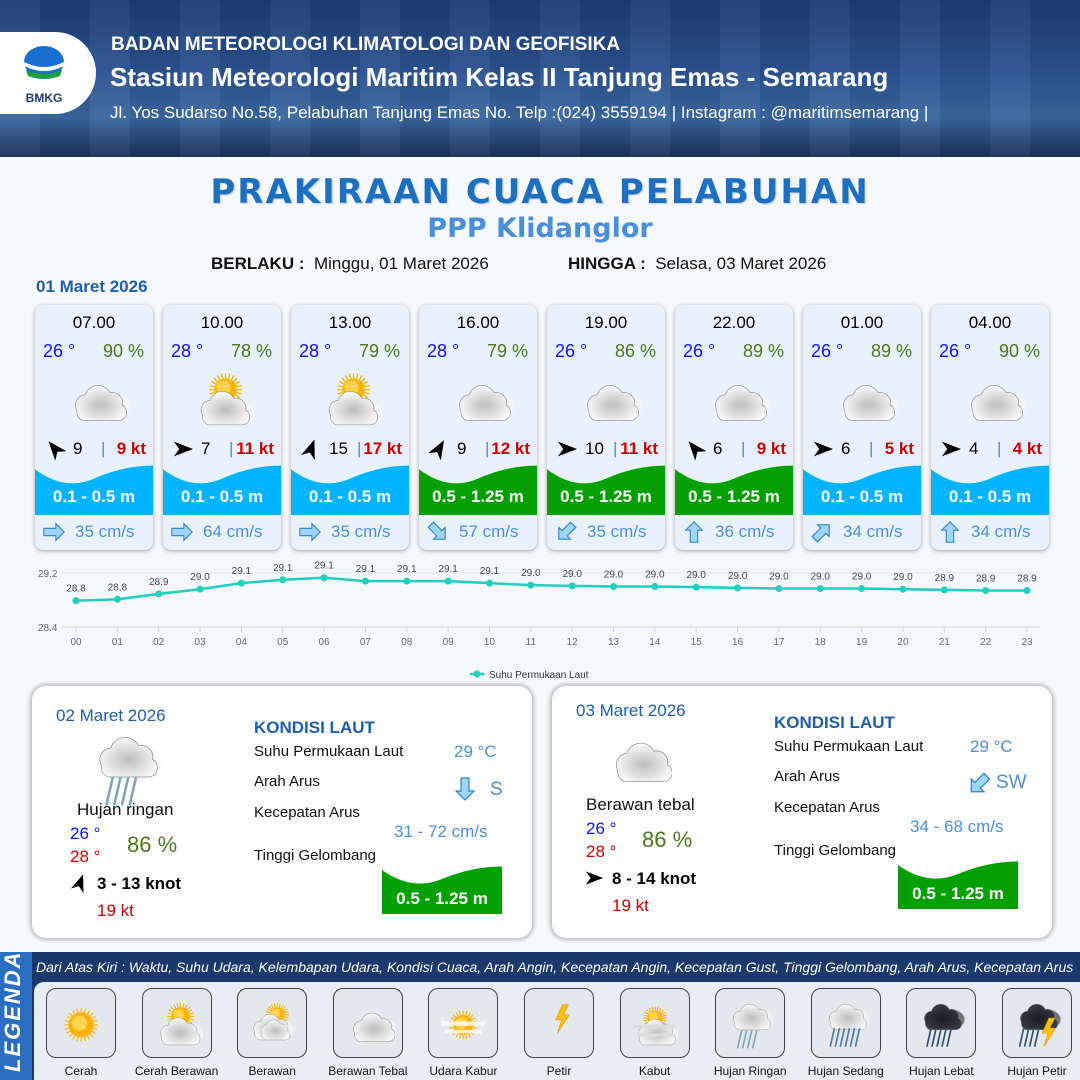 This screenshot has width=1080, height=1080. I want to click on x-tick-label: 04, so click(242, 642).